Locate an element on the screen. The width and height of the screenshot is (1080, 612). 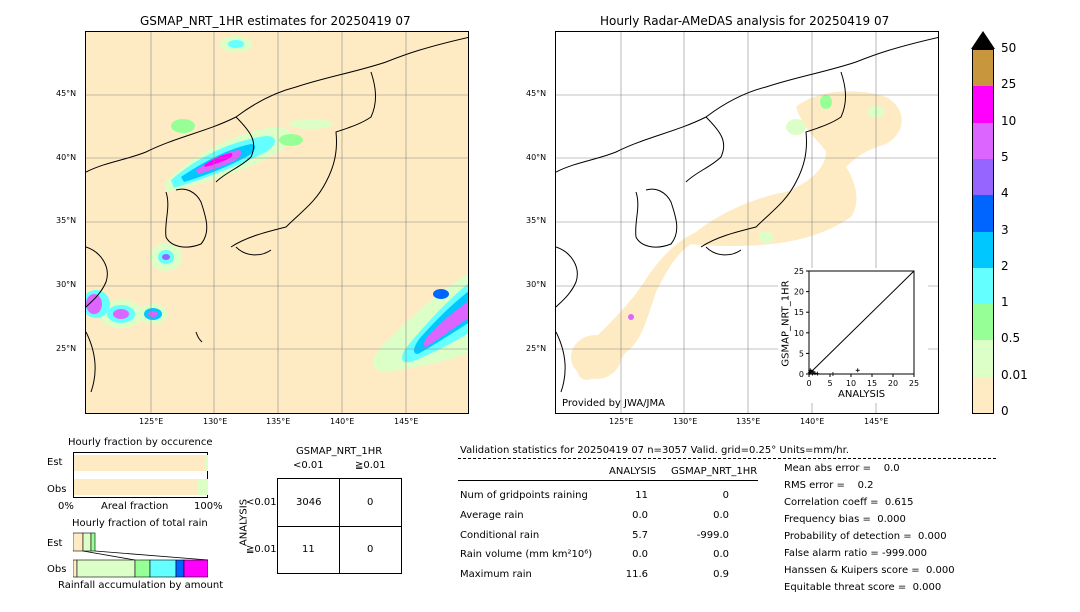
contingency-cell-11: 0 is located at coordinates (370, 549).